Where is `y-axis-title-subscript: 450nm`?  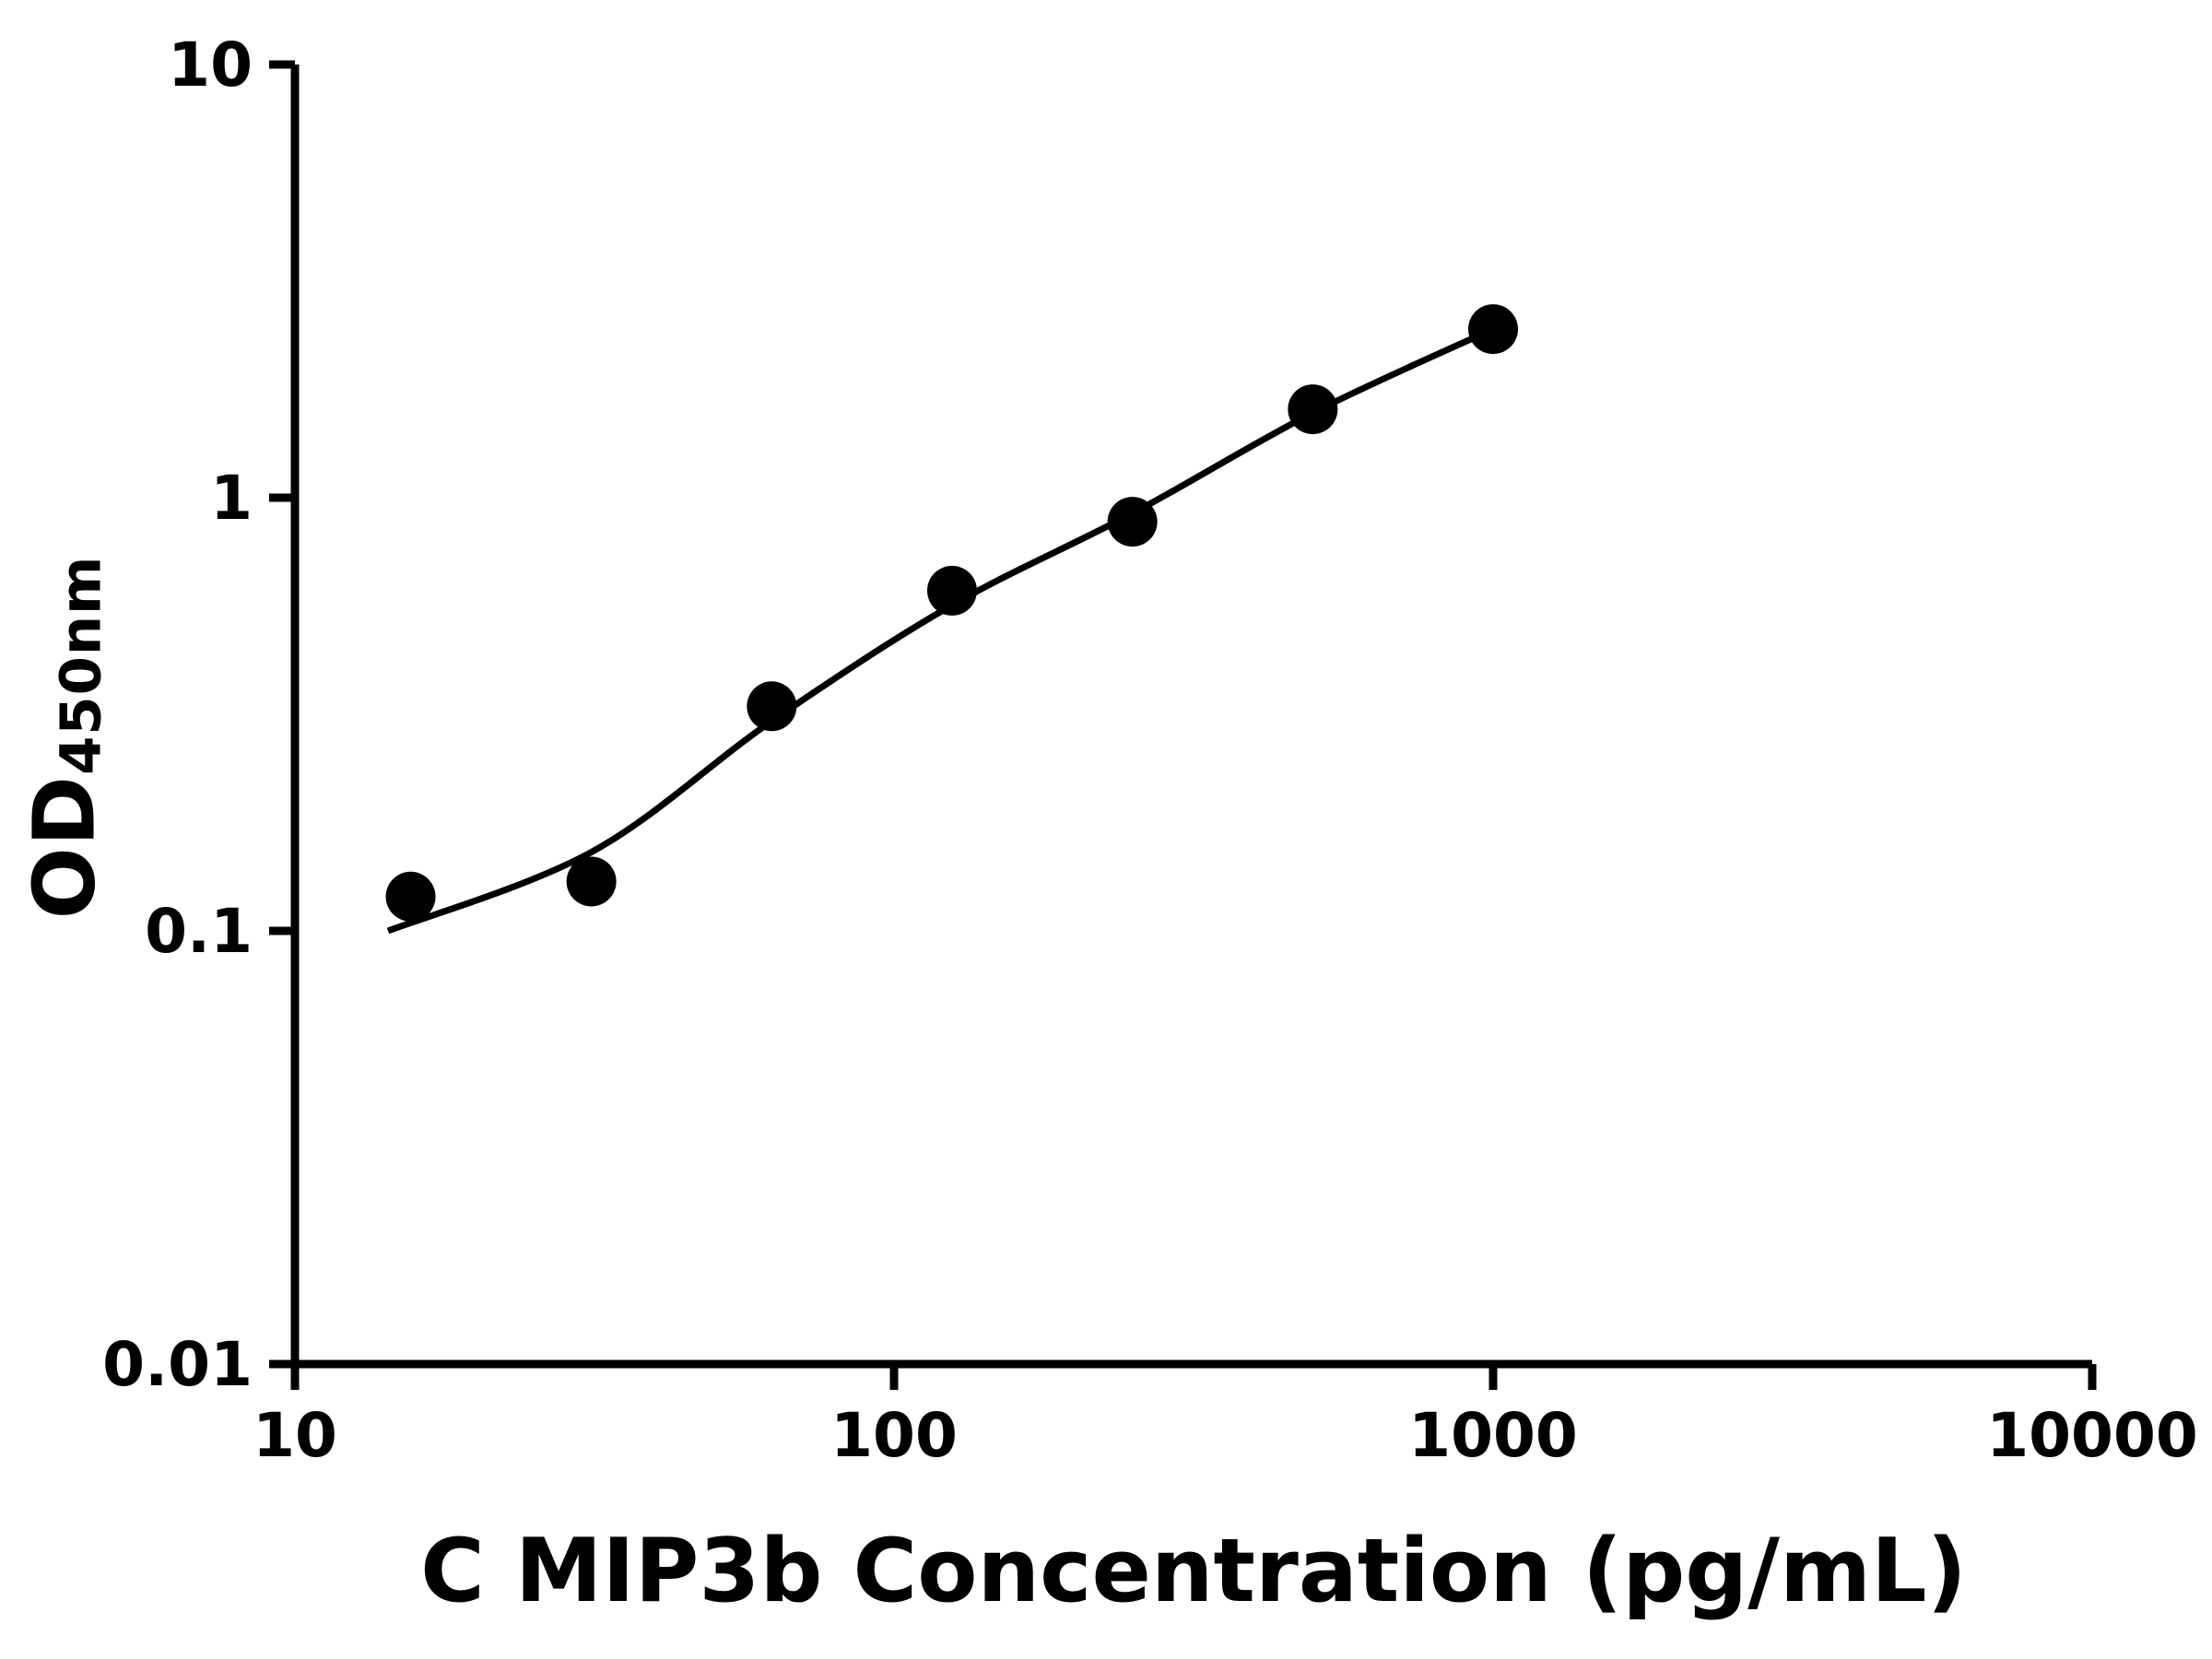 y-axis-title-subscript: 450nm is located at coordinates (81, 665).